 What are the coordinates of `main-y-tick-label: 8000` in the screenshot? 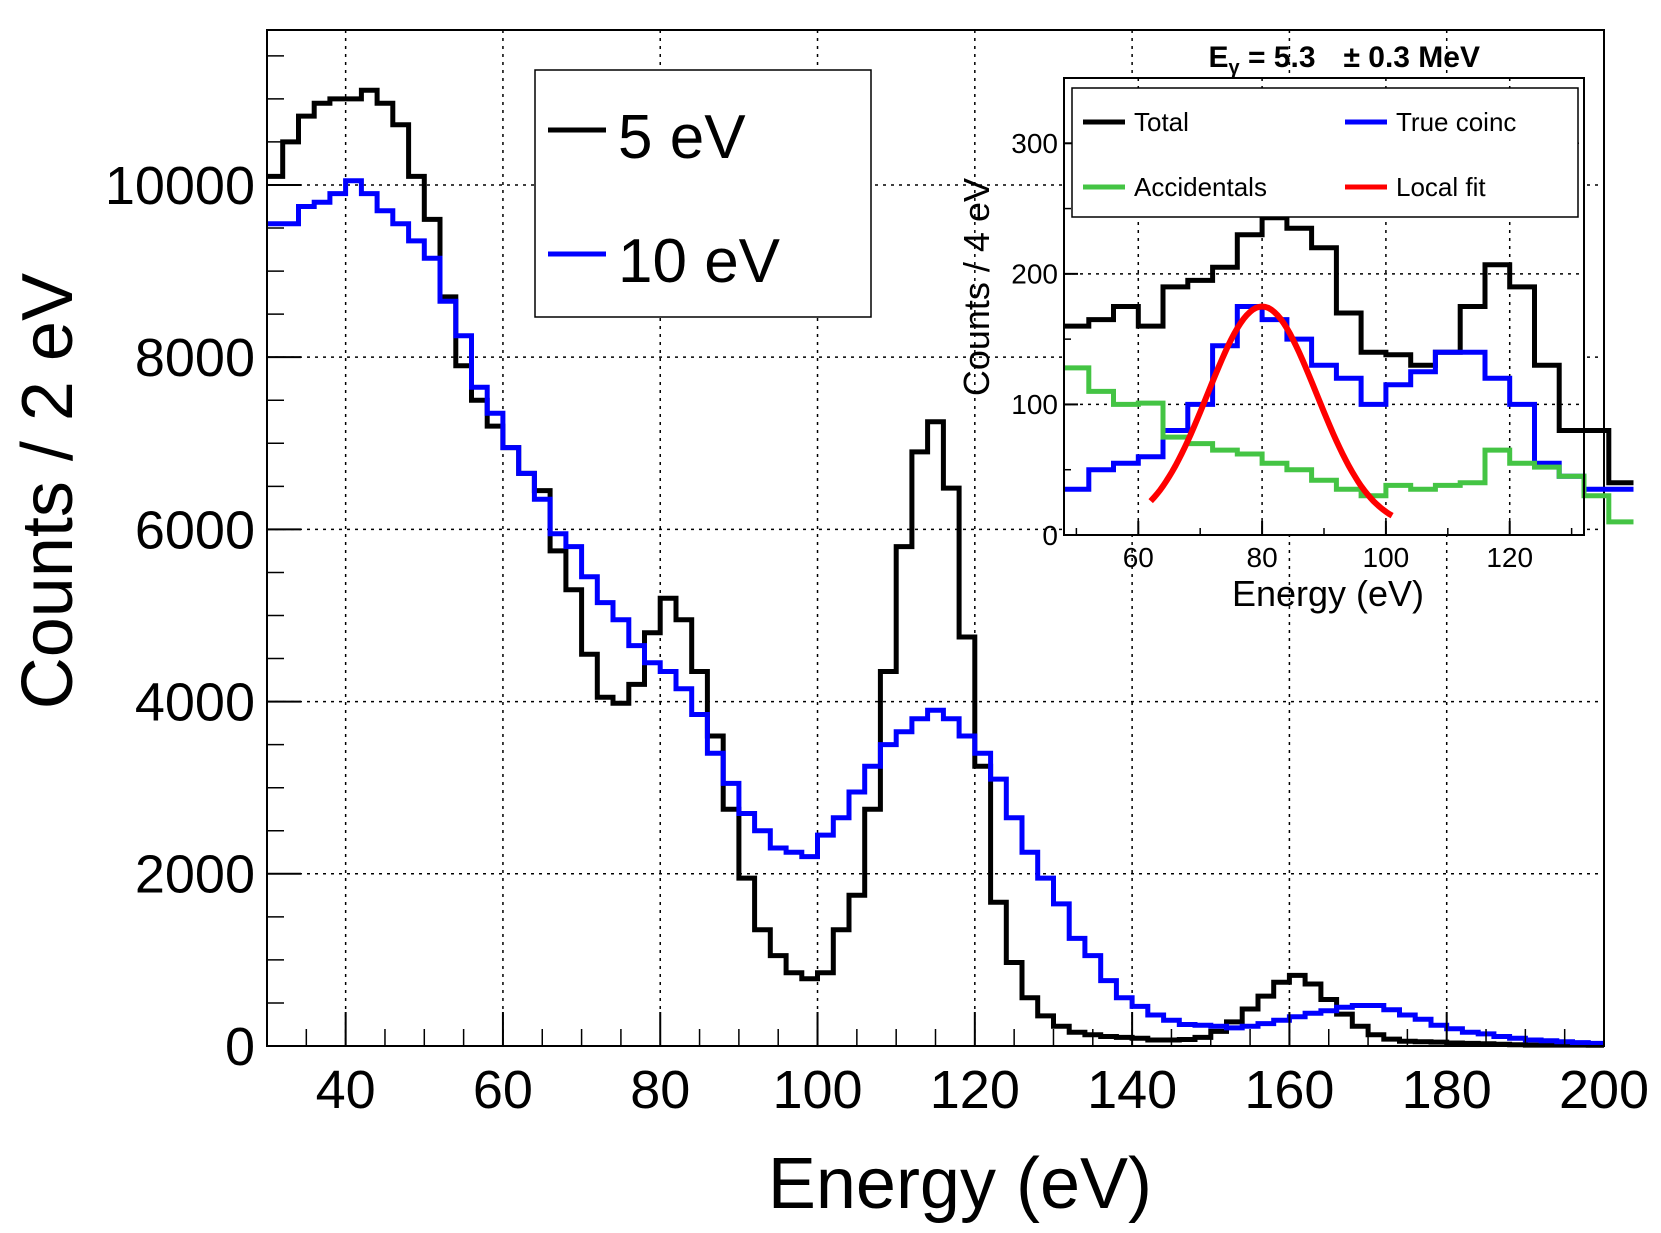 It's located at (195, 358).